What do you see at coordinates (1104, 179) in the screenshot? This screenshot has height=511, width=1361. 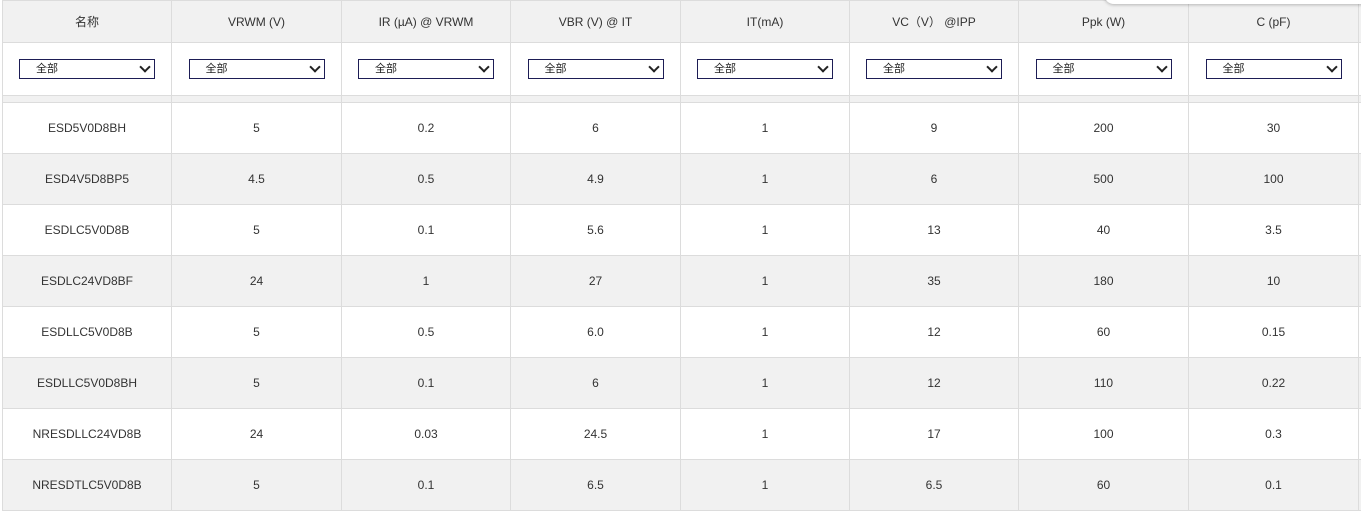 I see `value-cell: 500` at bounding box center [1104, 179].